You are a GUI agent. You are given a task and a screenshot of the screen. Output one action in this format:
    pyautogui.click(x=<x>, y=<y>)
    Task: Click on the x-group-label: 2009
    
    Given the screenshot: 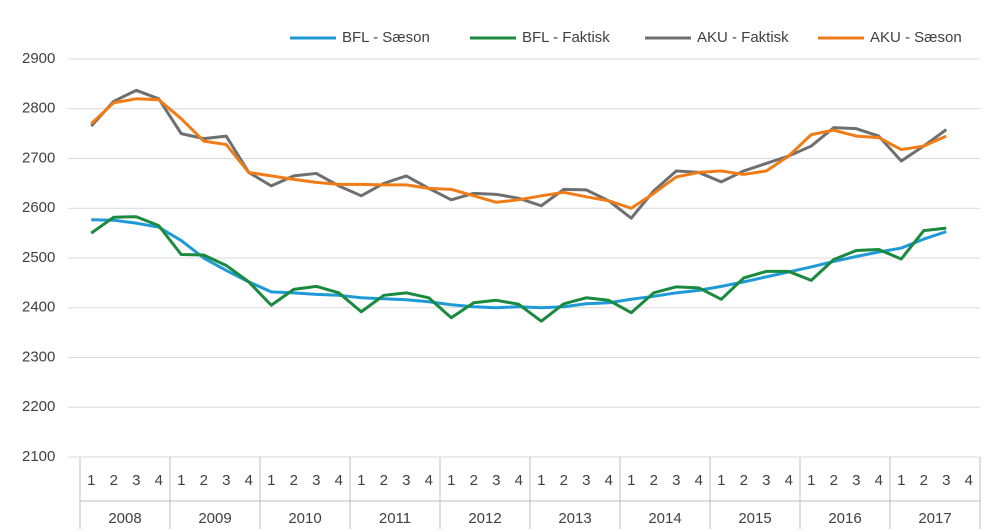 What is the action you would take?
    pyautogui.click(x=214, y=518)
    